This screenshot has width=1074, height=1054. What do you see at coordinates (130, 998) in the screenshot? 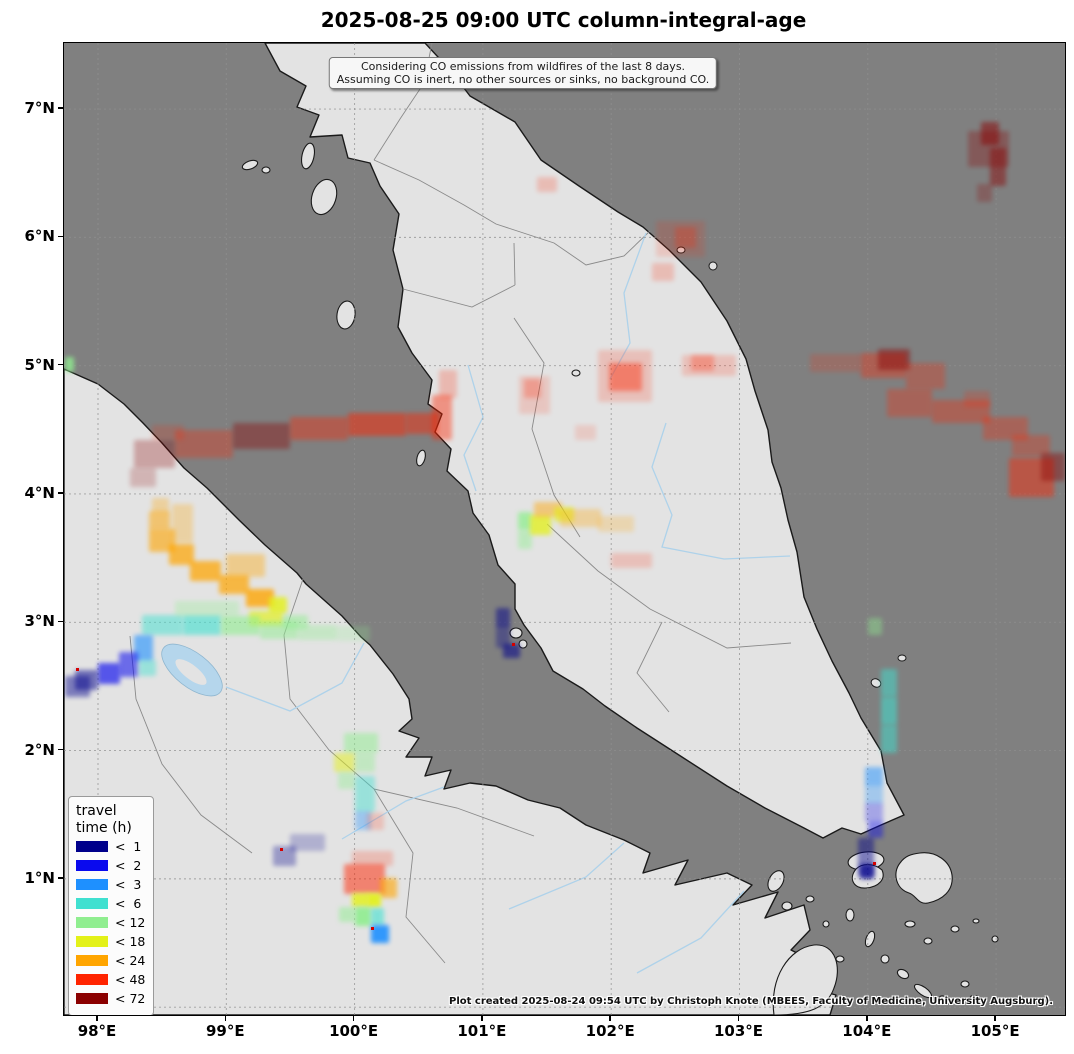
I see `legend-label: < 72` at bounding box center [130, 998].